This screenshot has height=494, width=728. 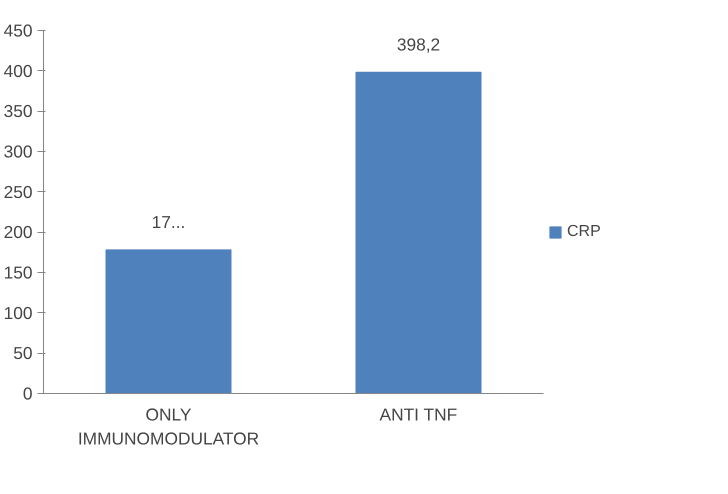 I want to click on data-label: 398,2, so click(x=418, y=44).